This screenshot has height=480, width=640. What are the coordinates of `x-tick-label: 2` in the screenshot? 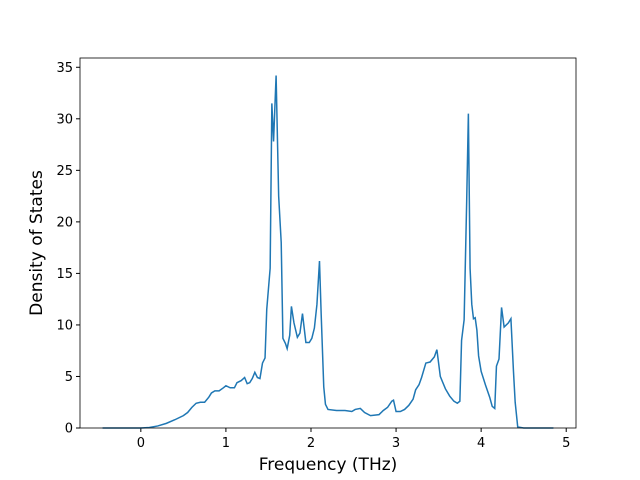 It's located at (311, 443).